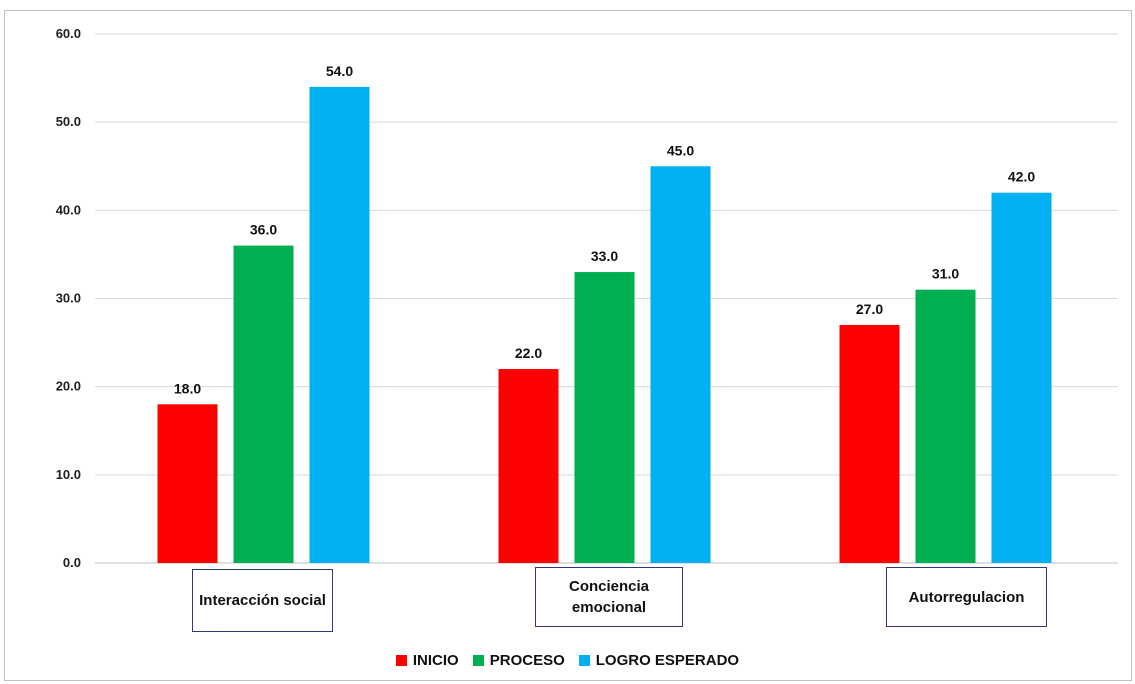 This screenshot has width=1135, height=684. I want to click on data-label-autorregulacion-logro-esperado: 42.0, so click(1021, 177).